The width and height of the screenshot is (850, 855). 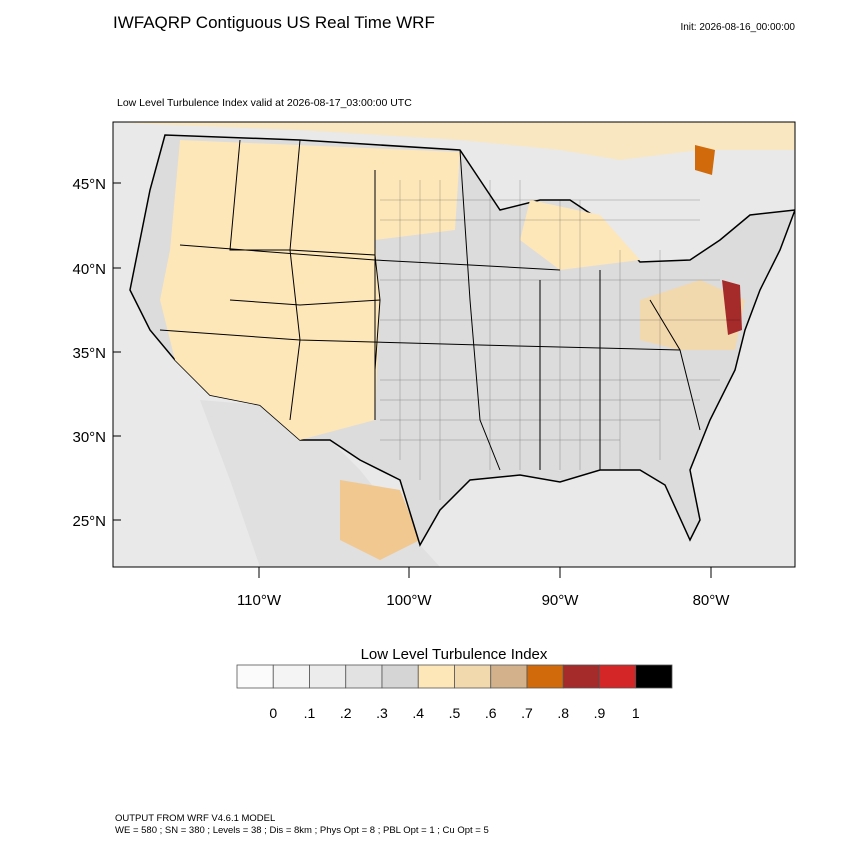 I want to click on colorbar-label: .9, so click(x=600, y=713).